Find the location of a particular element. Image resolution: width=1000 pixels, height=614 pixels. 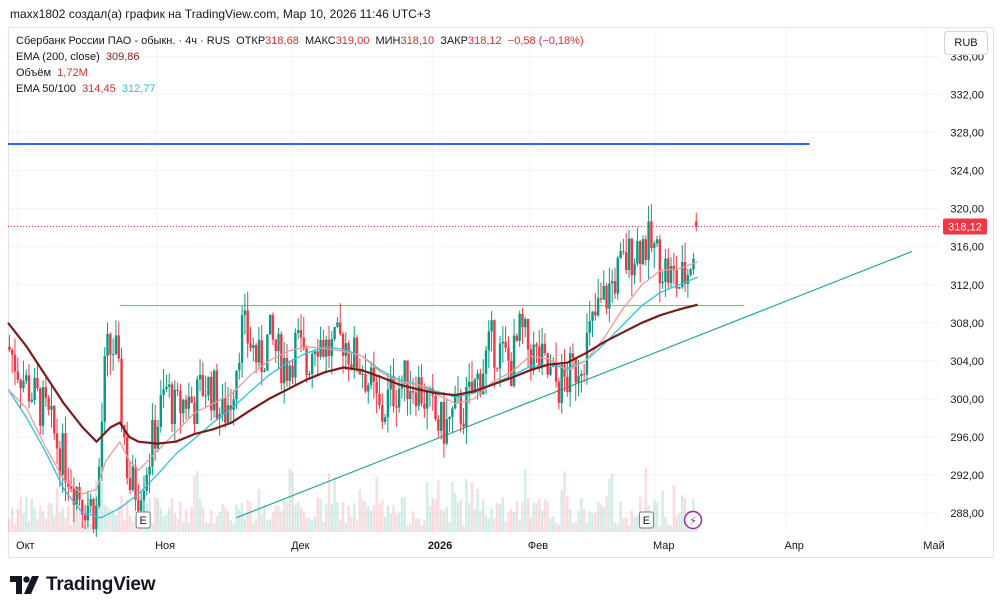

price-axis-label: 288,00 is located at coordinates (967, 514).